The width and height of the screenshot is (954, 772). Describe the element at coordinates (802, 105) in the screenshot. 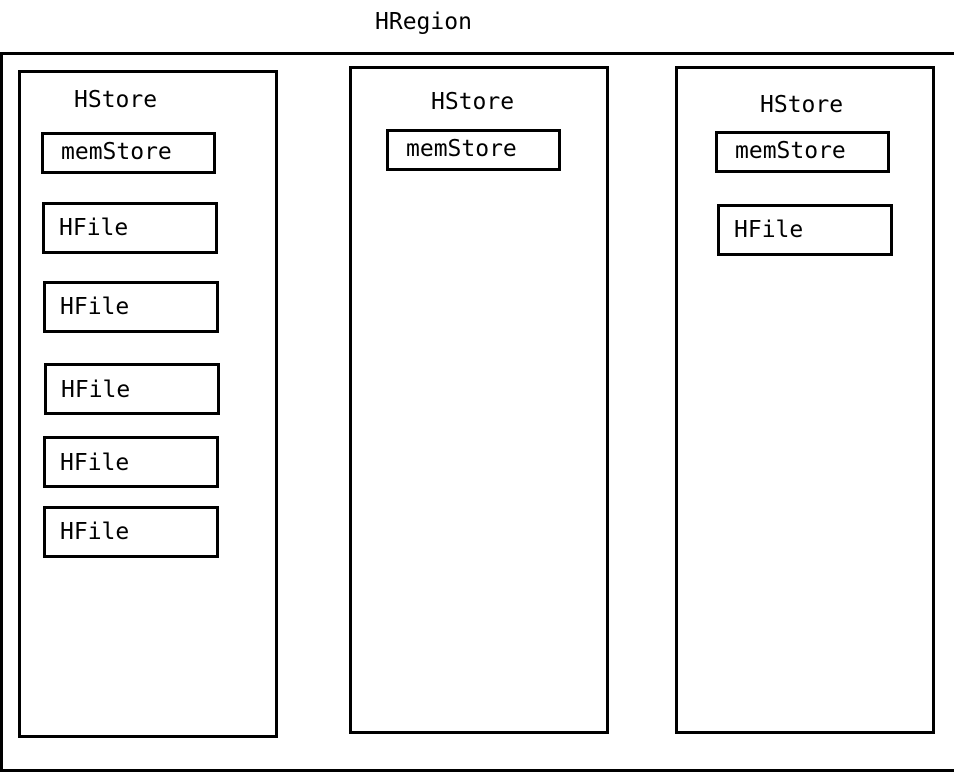

I see `hstore-3-label: HStore` at that location.